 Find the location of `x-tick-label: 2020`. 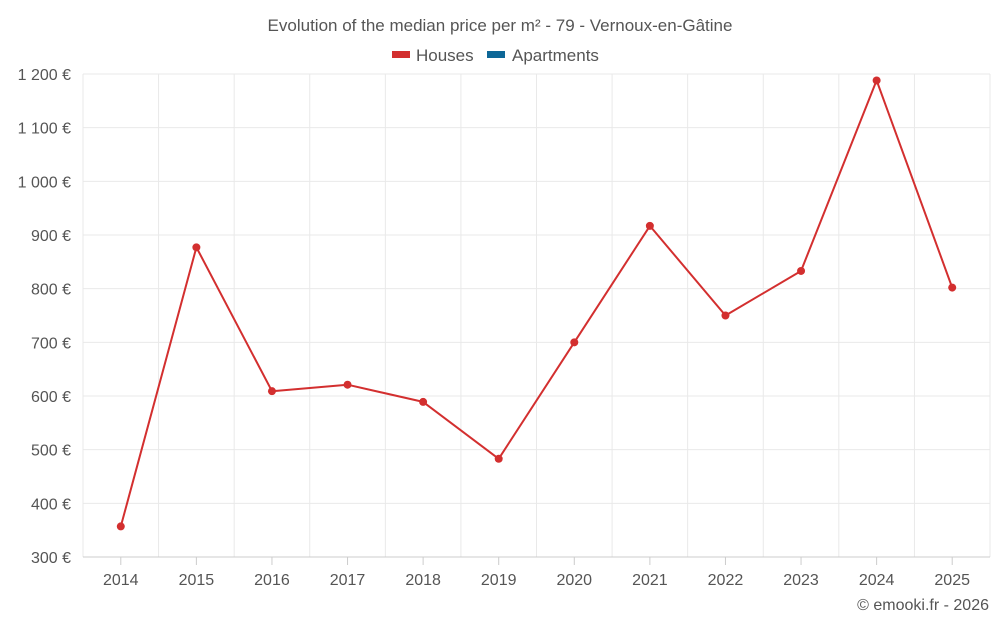

x-tick-label: 2020 is located at coordinates (574, 580).